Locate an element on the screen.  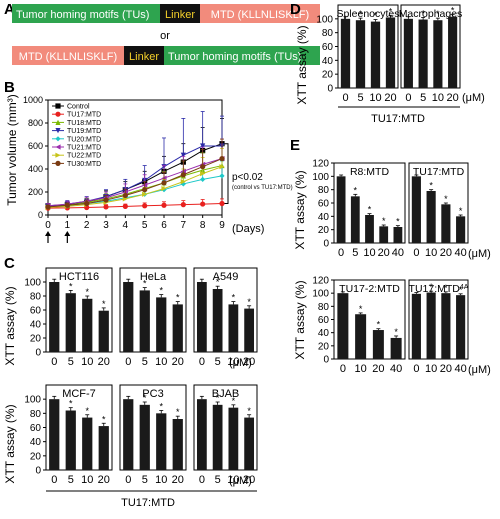
panel-d-spleenocytes-ytick-label: 80 is located at coordinates (328, 33).